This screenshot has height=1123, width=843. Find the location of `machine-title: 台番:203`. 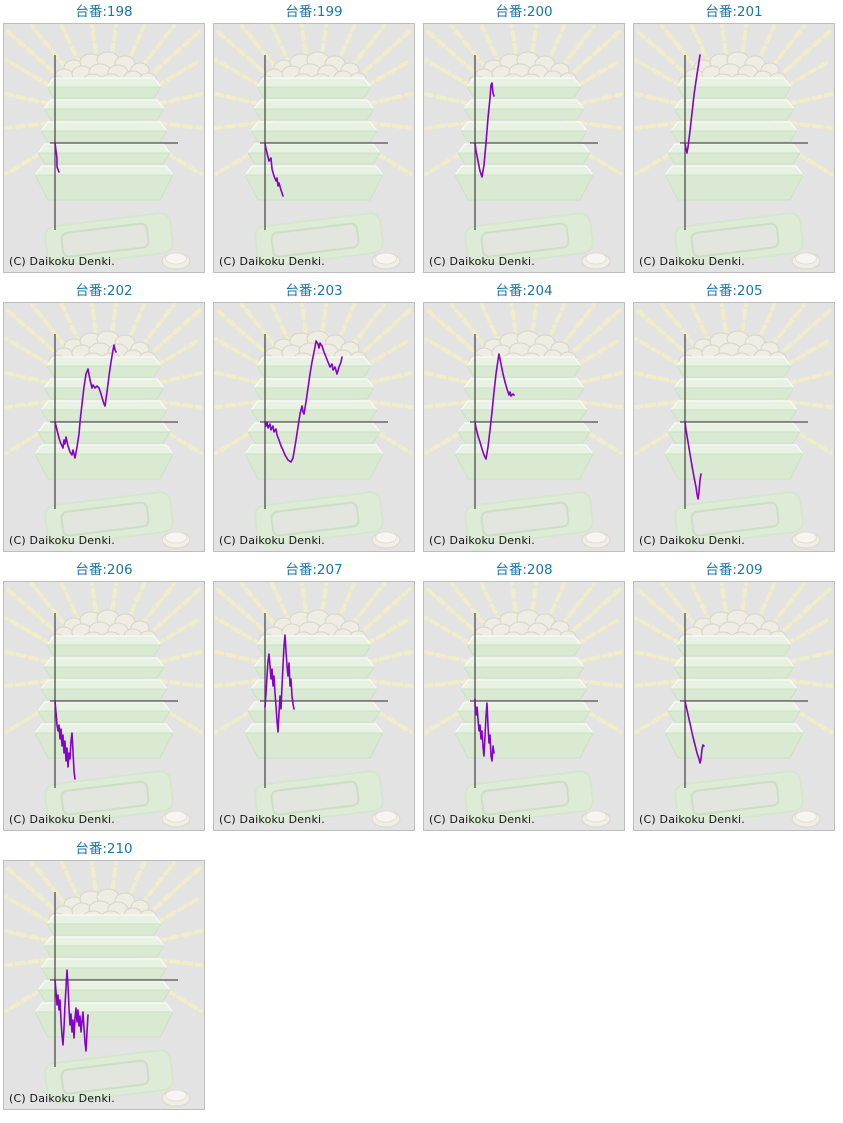

machine-title: 台番:203 is located at coordinates (314, 291).